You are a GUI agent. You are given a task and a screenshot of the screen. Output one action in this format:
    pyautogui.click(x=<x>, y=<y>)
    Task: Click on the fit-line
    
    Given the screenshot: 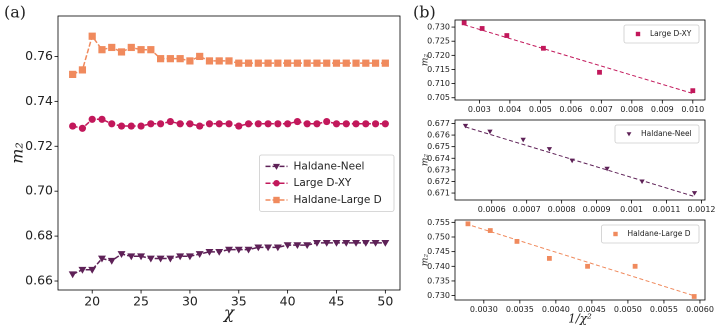 What is the action you would take?
    pyautogui.click(x=581, y=260)
    